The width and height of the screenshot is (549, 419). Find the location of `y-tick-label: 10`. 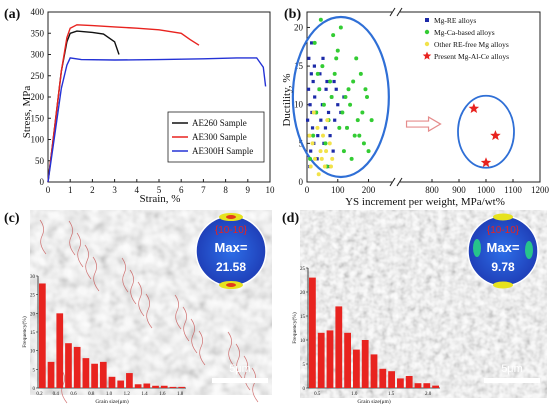

y-tick-label: 10 is located at coordinates (299, 105).